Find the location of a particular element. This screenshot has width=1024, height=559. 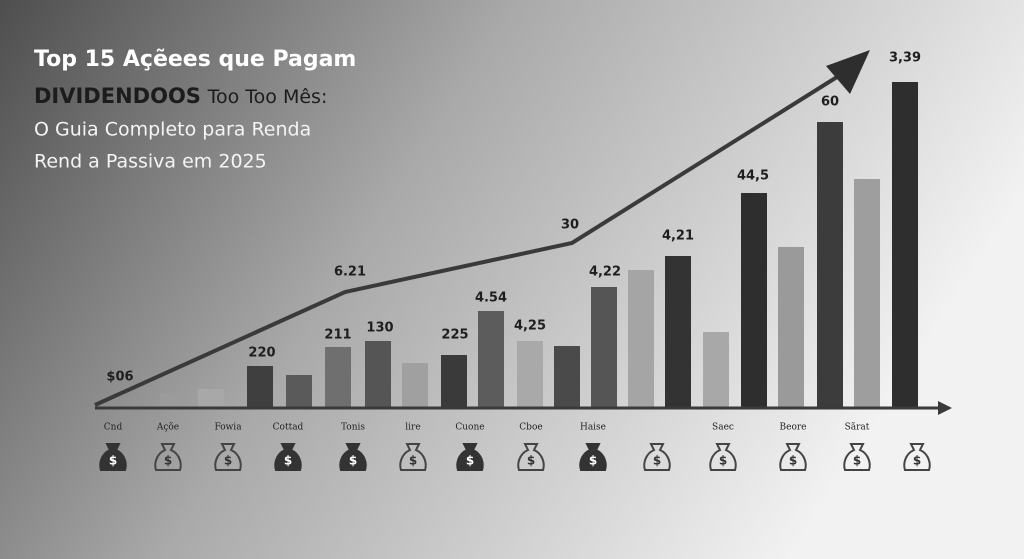

axis-arrowhead is located at coordinates (945, 408).